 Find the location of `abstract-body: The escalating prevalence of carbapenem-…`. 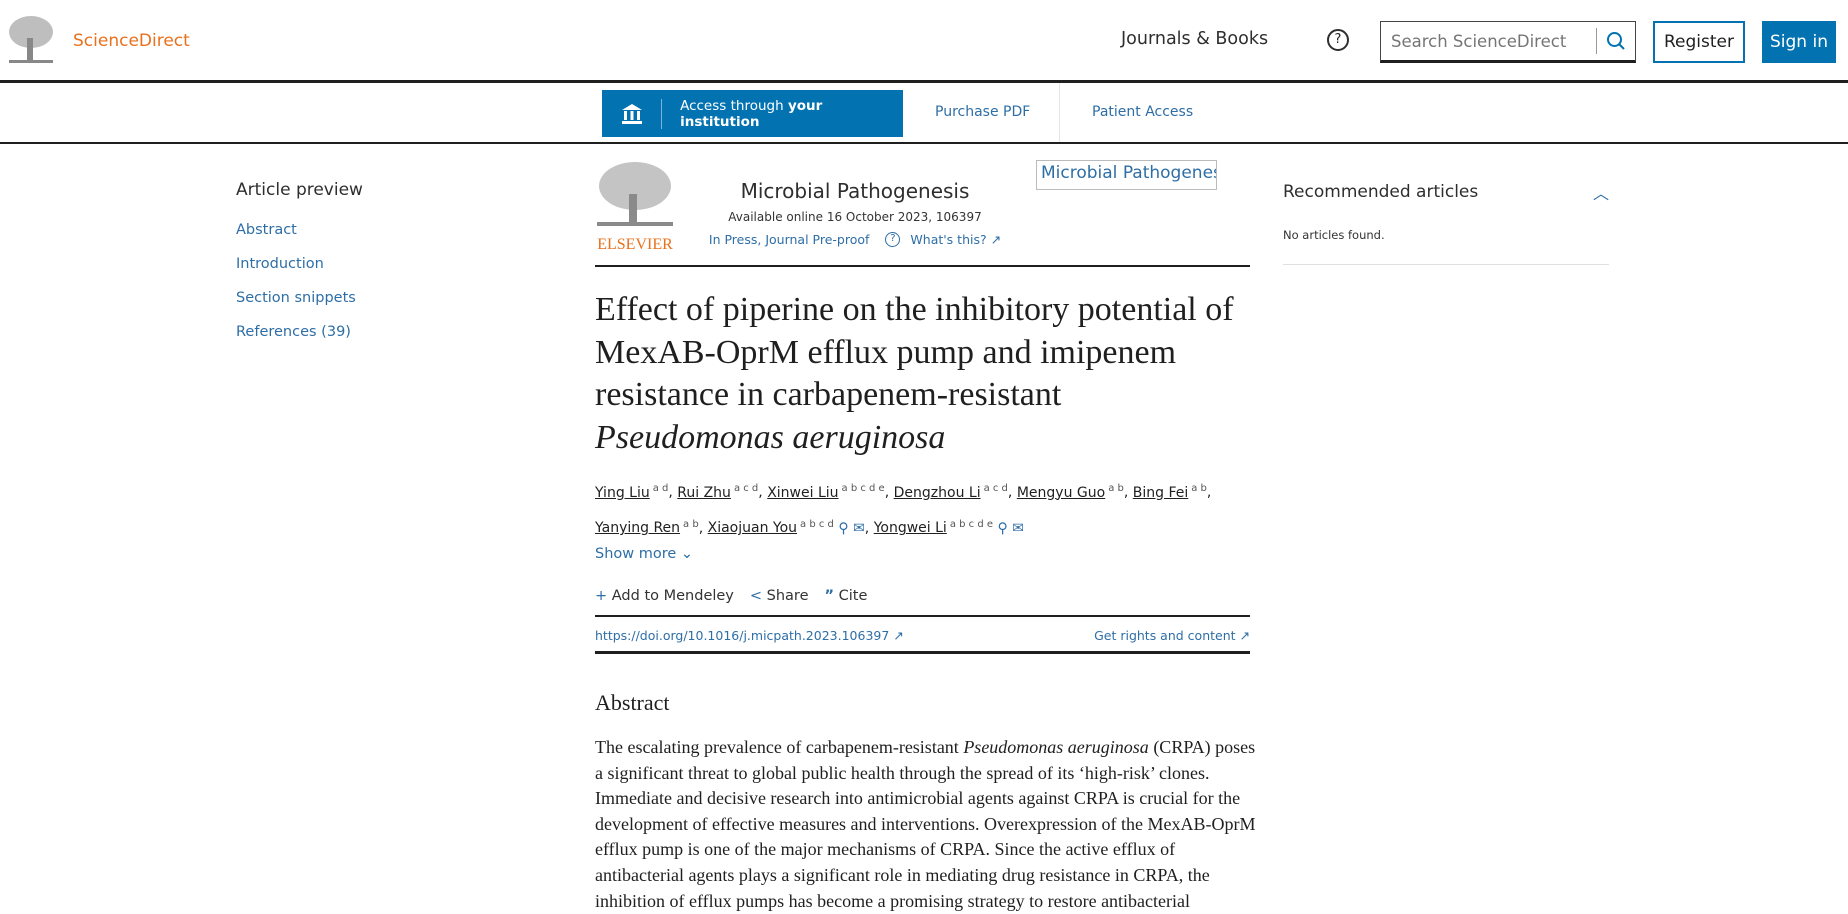

abstract-body: The escalating prevalence of carbapenem-… is located at coordinates (925, 824).